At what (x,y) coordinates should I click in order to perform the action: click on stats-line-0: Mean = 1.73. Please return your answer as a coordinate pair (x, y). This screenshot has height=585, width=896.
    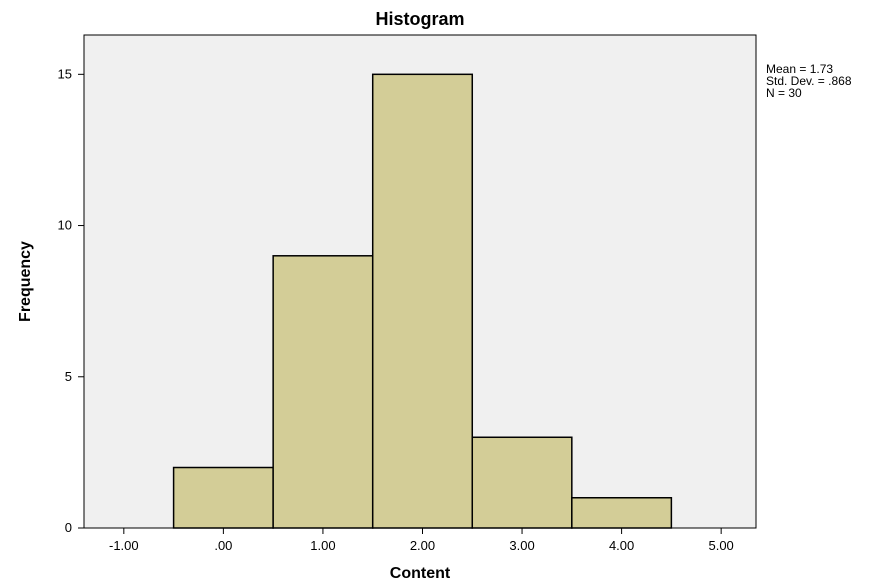
    Looking at the image, I should click on (799, 69).